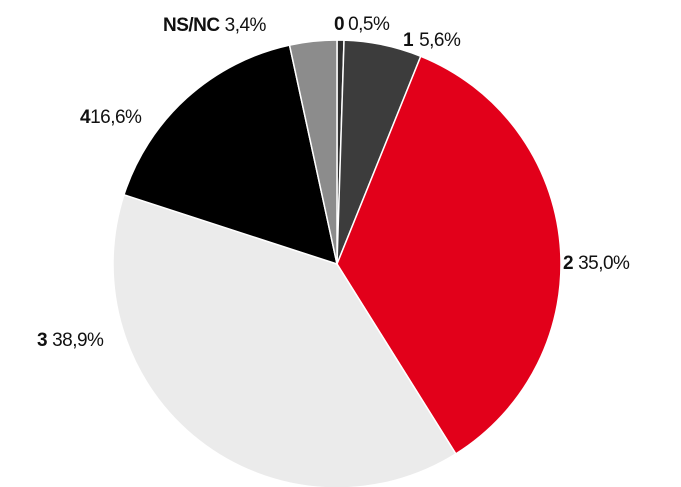 This screenshot has width=681, height=487. I want to click on slice-label: NS/NC 3,4%, so click(215, 25).